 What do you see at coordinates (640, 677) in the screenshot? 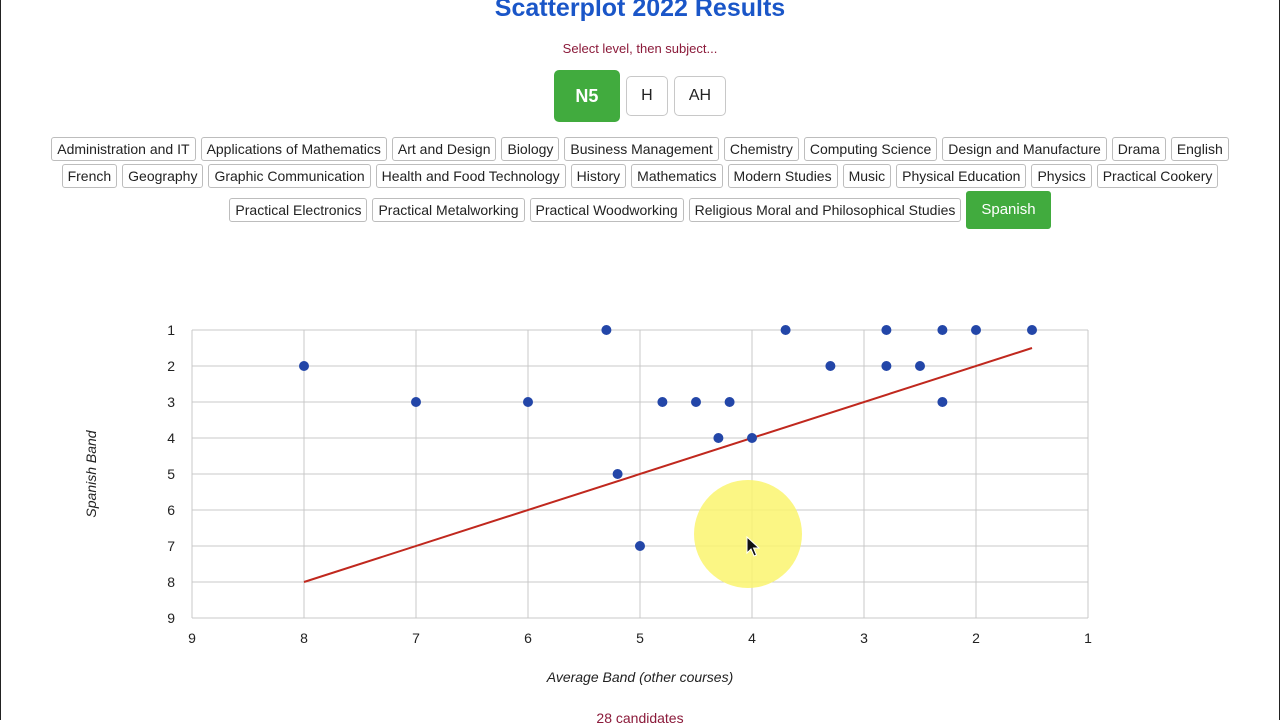
I see `x-axis-title: Average Band (other courses)` at bounding box center [640, 677].